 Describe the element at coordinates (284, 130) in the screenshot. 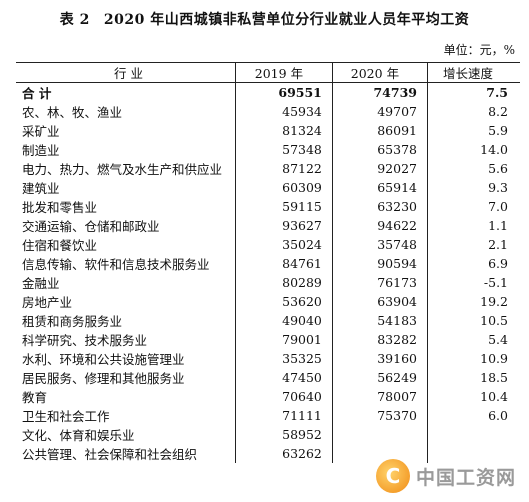

I see `value-2019-cell: 81324` at that location.